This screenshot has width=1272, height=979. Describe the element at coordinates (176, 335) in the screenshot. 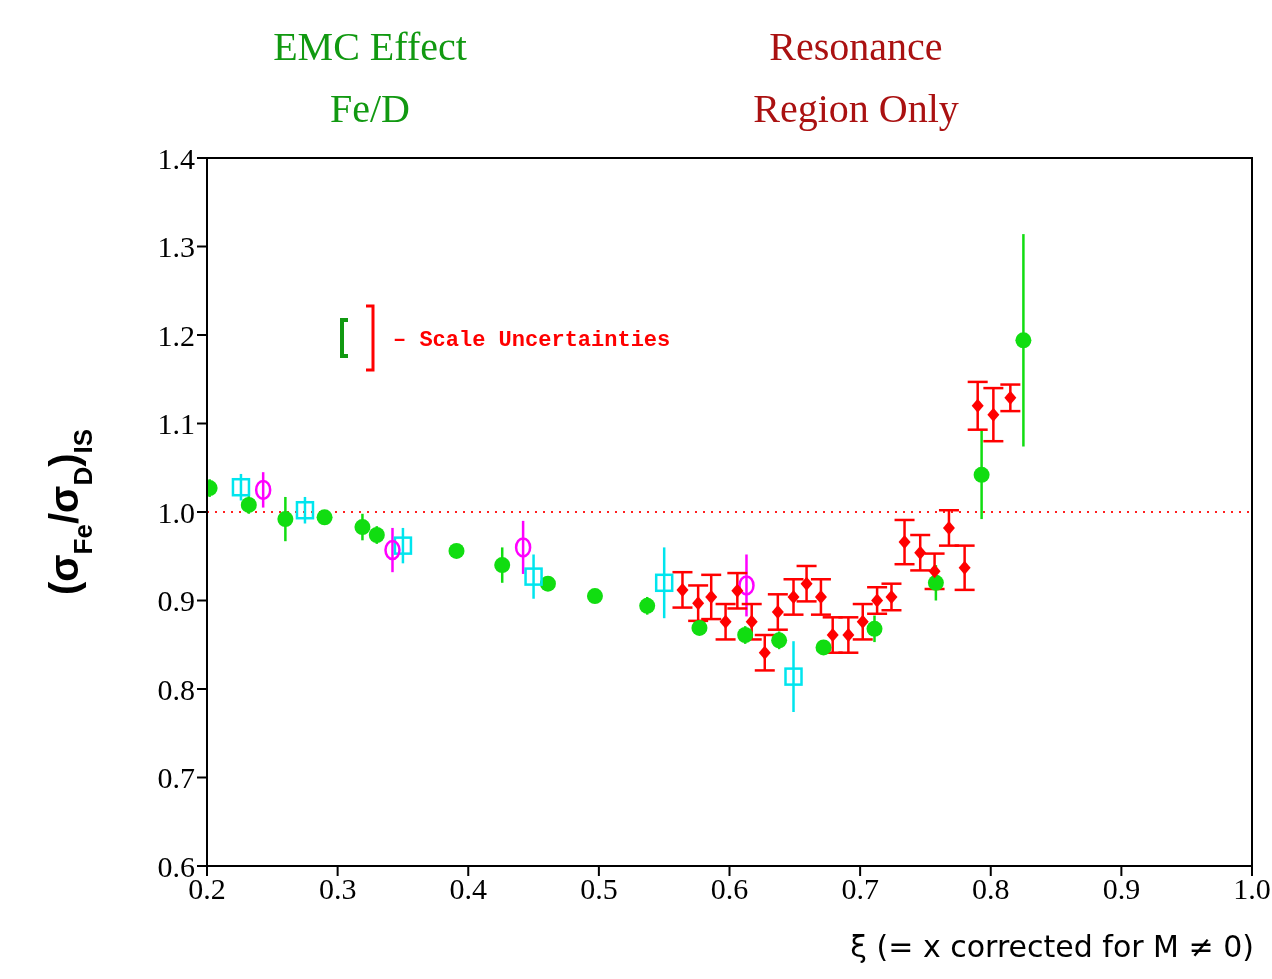

I see `y-tick-label: 1.2` at that location.